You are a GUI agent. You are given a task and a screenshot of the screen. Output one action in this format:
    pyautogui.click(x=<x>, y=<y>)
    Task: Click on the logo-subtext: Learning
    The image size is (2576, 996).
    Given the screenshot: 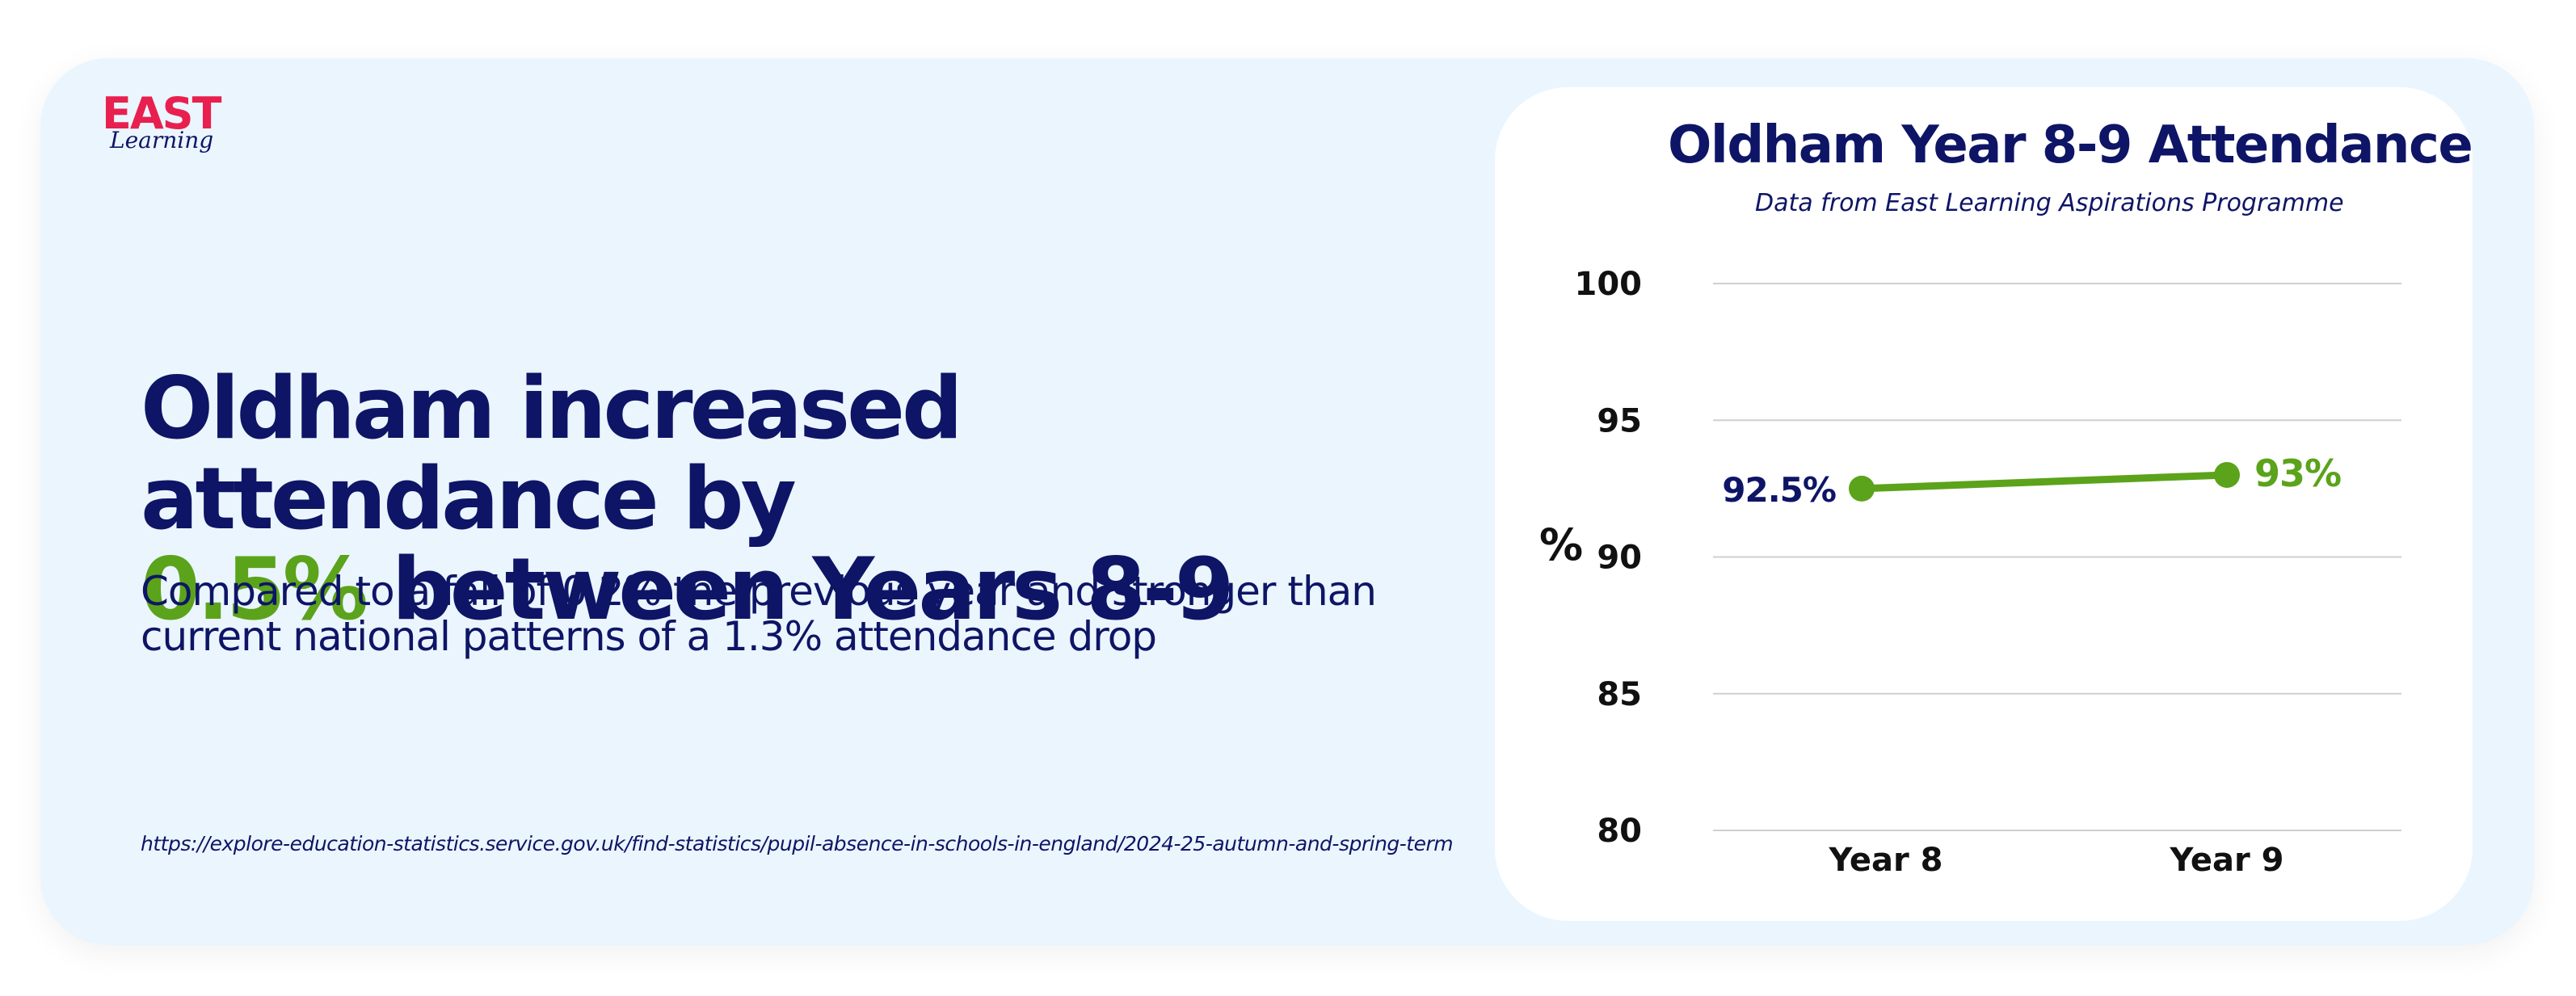 What is the action you would take?
    pyautogui.click(x=162, y=140)
    